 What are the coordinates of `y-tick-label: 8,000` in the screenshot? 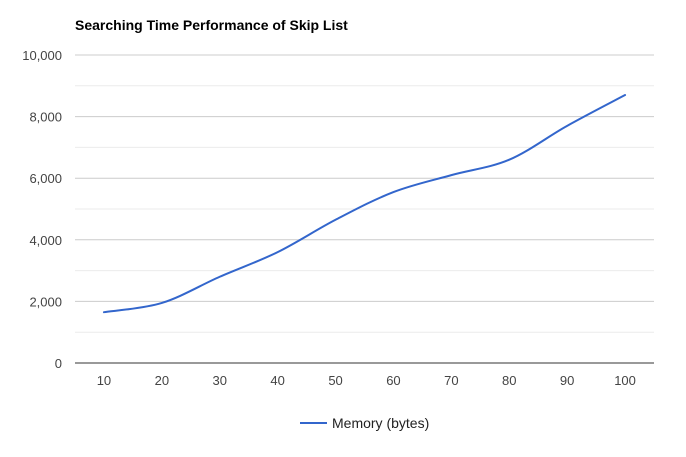 It's located at (45, 117).